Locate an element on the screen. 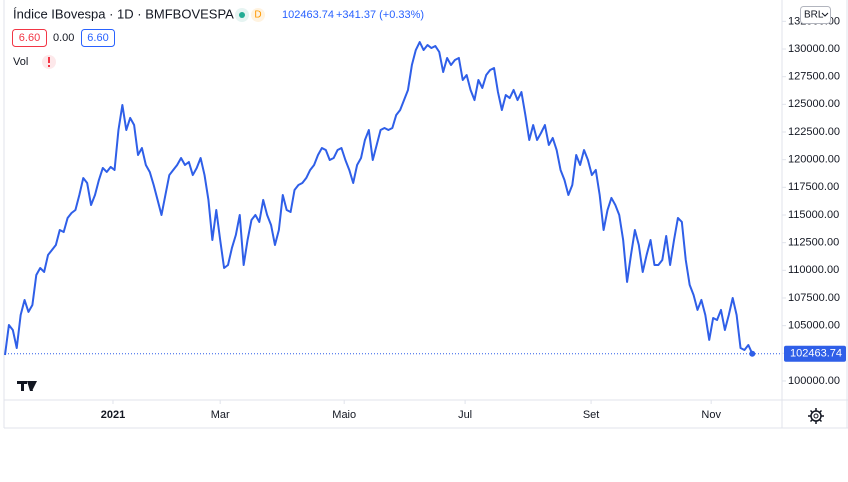  y-tick-label: 120000.00 is located at coordinates (814, 160).